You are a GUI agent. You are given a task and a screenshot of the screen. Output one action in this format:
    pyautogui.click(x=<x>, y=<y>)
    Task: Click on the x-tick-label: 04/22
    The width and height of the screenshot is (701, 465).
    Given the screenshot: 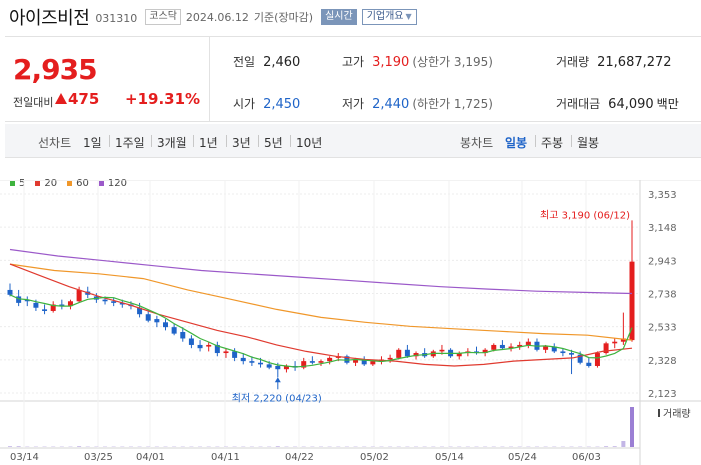 What is the action you would take?
    pyautogui.click(x=299, y=457)
    